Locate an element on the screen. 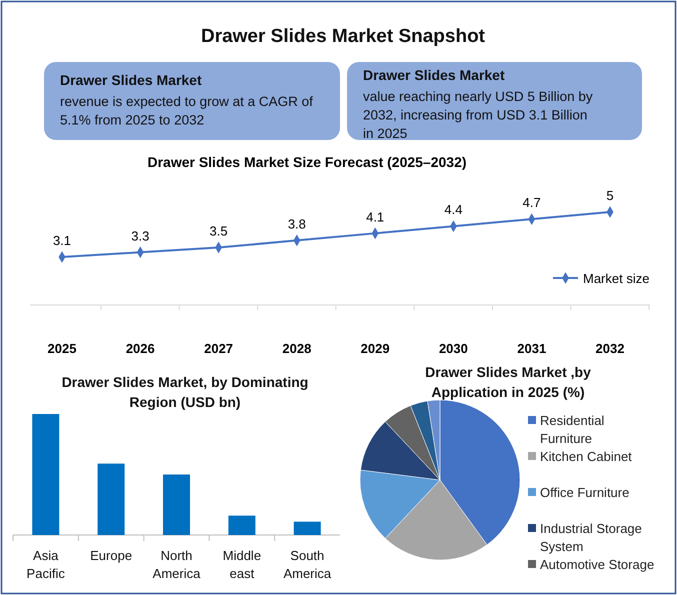  legend-label: Office Furniture is located at coordinates (585, 492).